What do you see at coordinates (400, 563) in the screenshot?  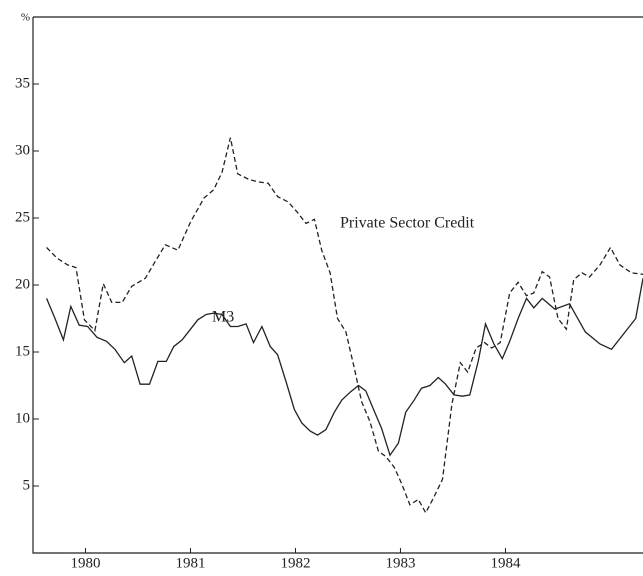 I see `x-tick-label: 1983` at bounding box center [400, 563].